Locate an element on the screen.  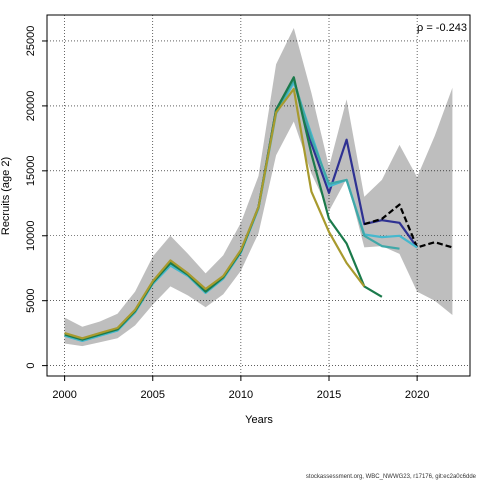
y-tick-label: 0 is located at coordinates (31, 366).